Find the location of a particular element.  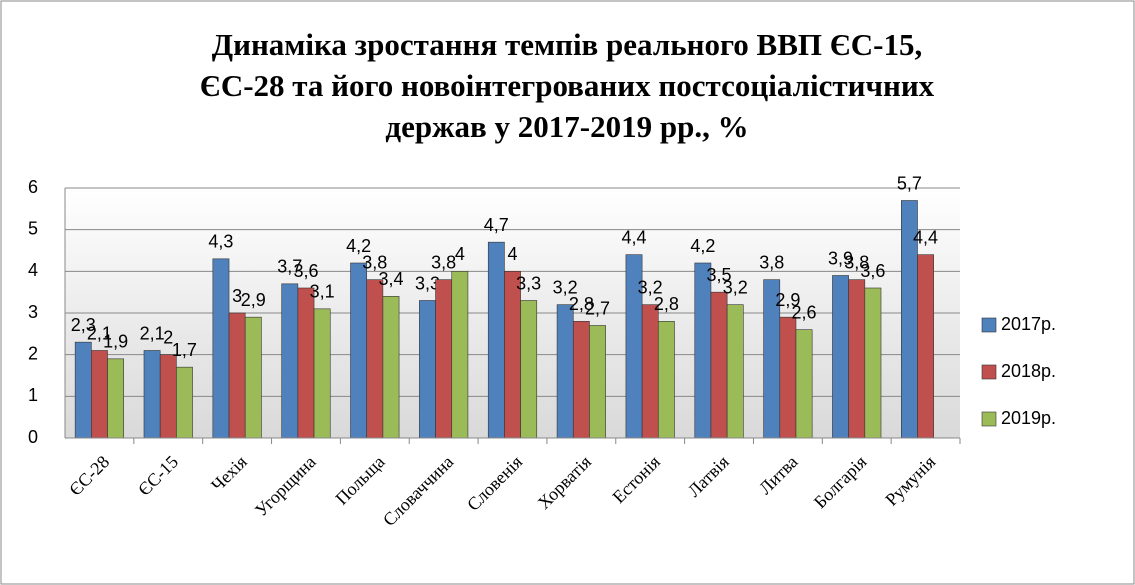

y-tick-label: 3 is located at coordinates (33, 312).